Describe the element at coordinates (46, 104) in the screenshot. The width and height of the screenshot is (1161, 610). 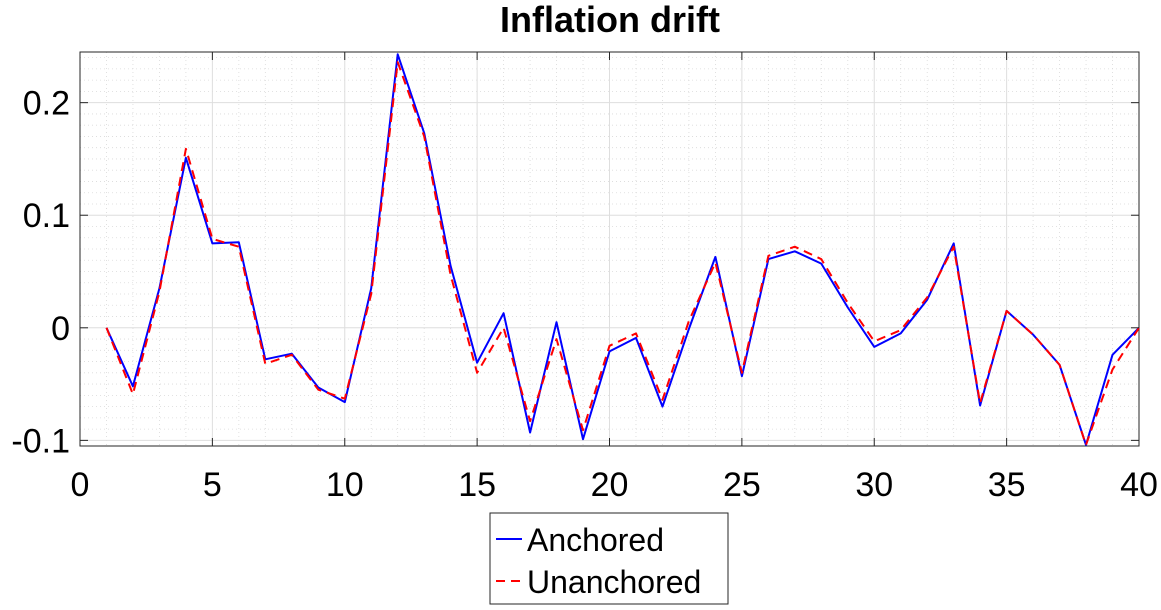
I see `y-tick-label: 0.2` at that location.